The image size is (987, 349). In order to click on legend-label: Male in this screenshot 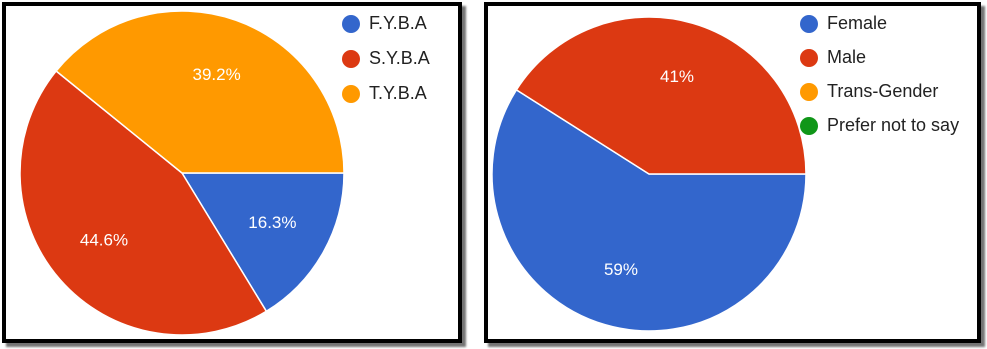, I will do `click(847, 57)`.